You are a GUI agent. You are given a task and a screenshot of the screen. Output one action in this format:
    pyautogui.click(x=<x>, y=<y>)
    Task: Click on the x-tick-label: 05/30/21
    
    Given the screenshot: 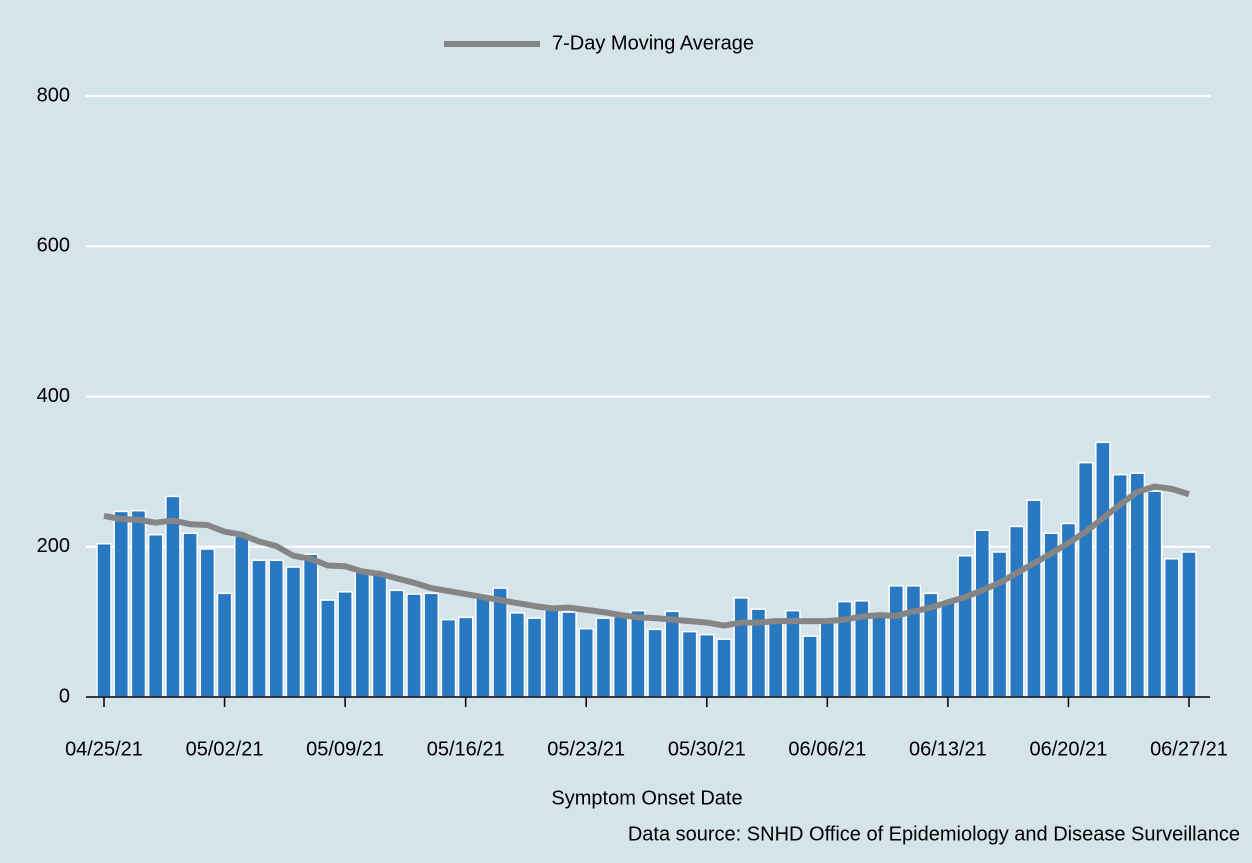 What is the action you would take?
    pyautogui.click(x=707, y=749)
    